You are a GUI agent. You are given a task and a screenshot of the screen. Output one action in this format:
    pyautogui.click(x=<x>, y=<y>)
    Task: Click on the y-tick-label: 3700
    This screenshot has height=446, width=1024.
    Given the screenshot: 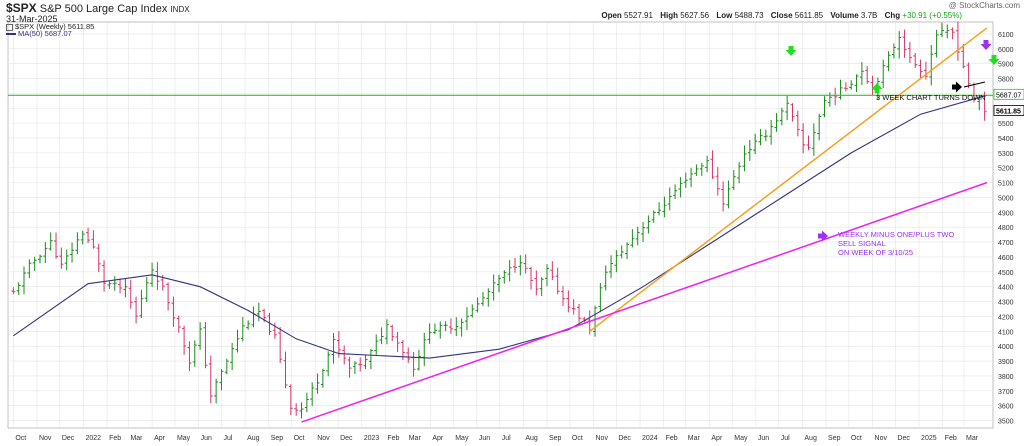 What is the action you would take?
    pyautogui.click(x=1006, y=392)
    